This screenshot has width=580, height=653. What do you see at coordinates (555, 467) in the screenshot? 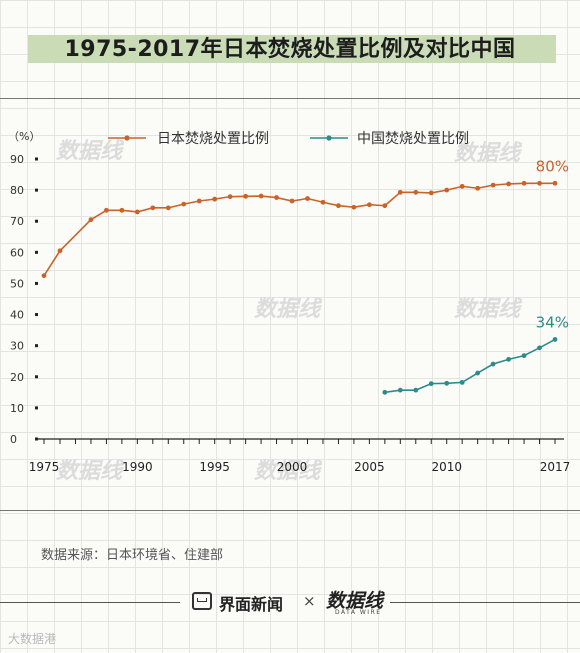
I see `x-tick-label: 2017` at bounding box center [555, 467].